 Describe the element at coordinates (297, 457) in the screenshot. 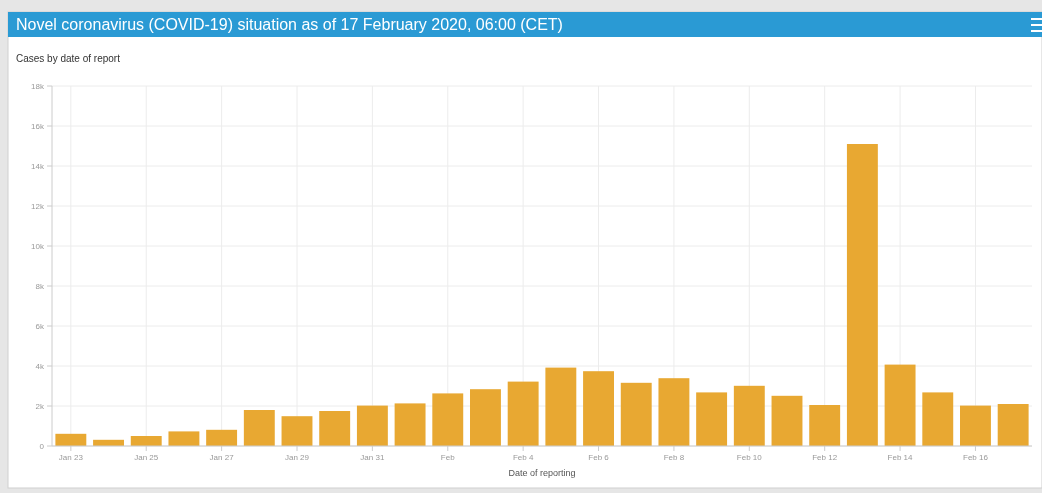

I see `x-tick-label: Jan 29` at that location.